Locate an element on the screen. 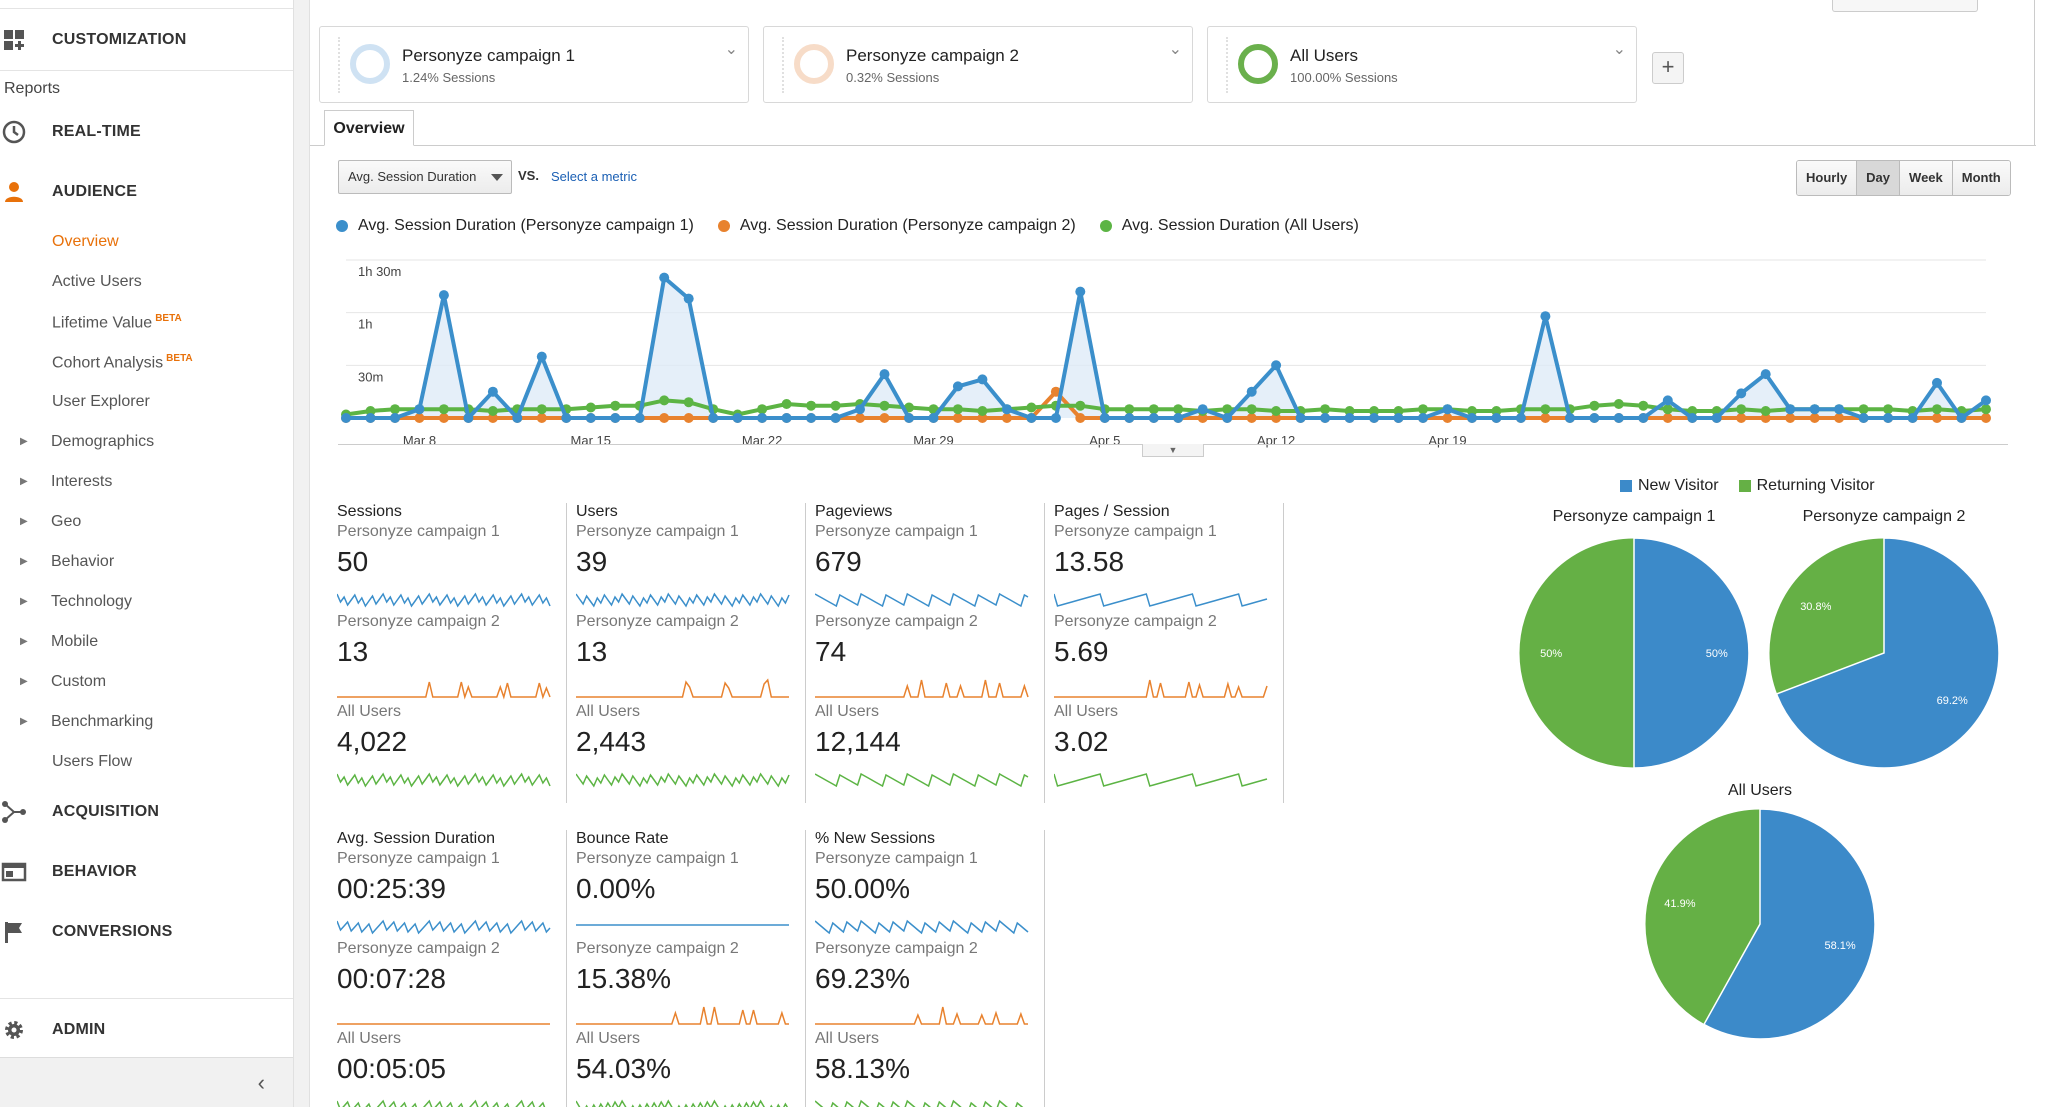  metric-select: Avg. Session Duration is located at coordinates (425, 177).